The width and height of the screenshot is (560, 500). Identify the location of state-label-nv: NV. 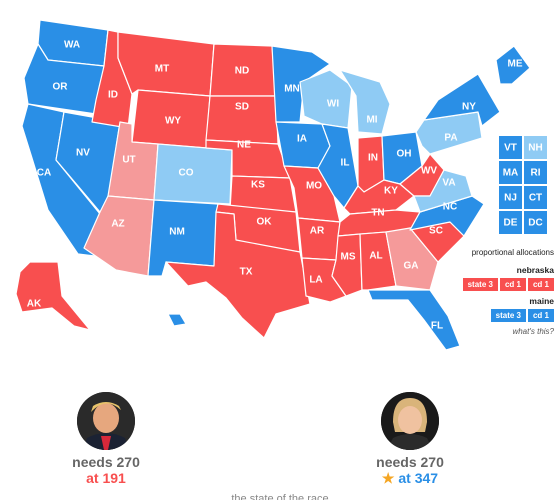
(83, 153).